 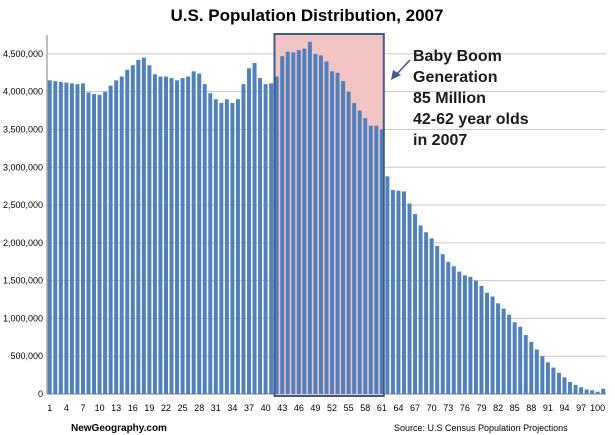 I want to click on x-tick-label: 58, so click(x=365, y=408).